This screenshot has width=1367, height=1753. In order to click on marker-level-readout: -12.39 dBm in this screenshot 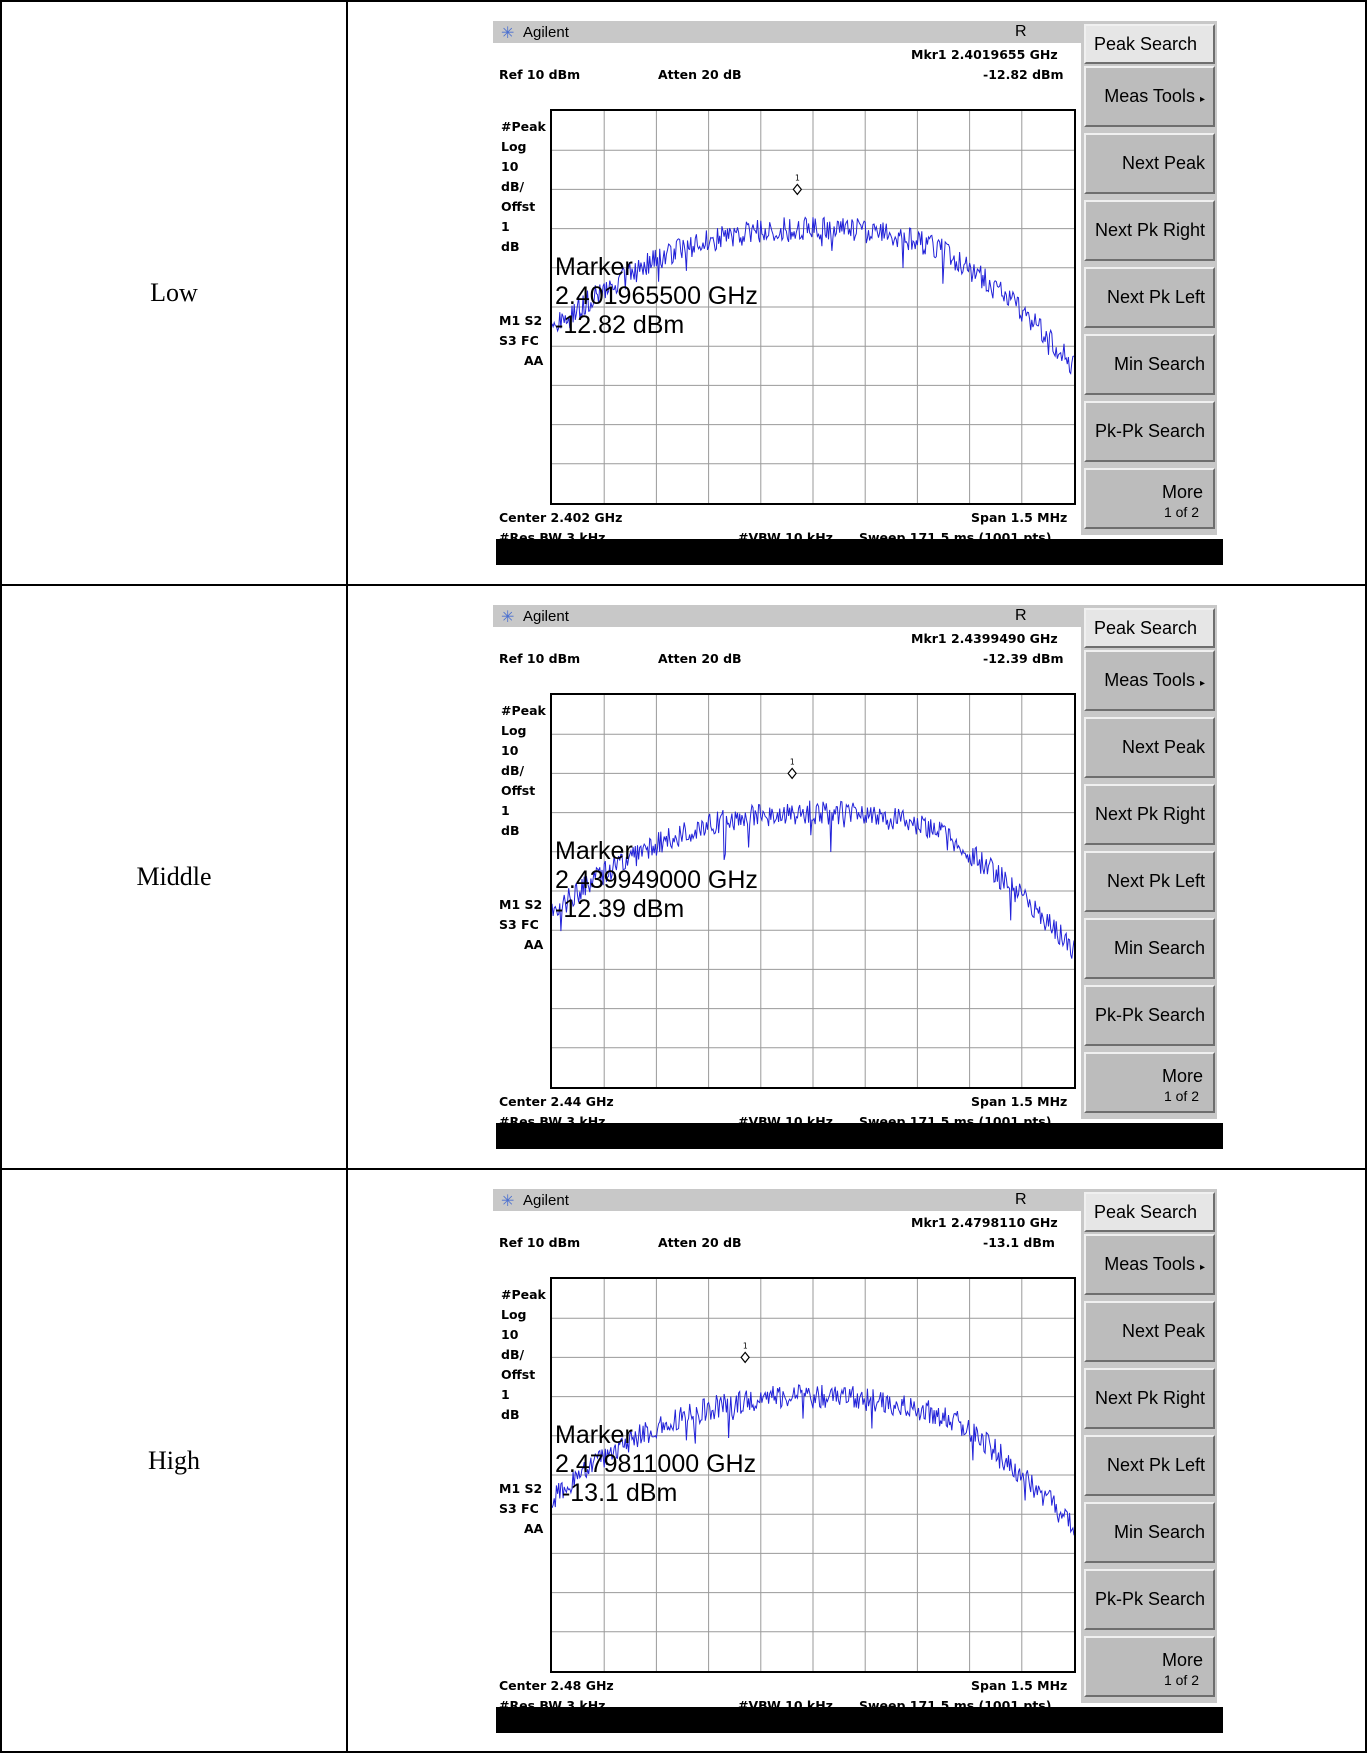, I will do `click(1023, 658)`.